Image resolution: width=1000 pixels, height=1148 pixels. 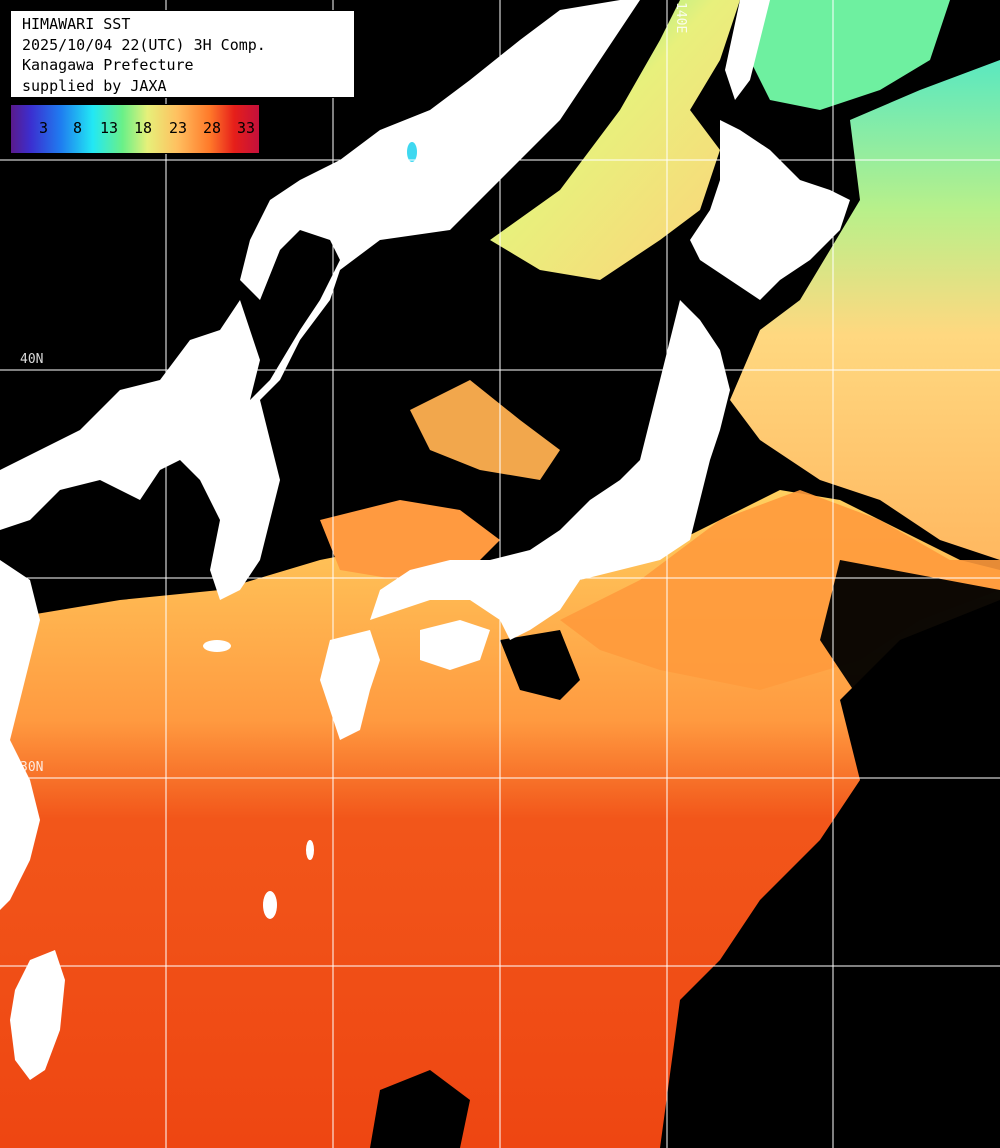 What do you see at coordinates (747, 50) in the screenshot?
I see `sakhalin-land` at bounding box center [747, 50].